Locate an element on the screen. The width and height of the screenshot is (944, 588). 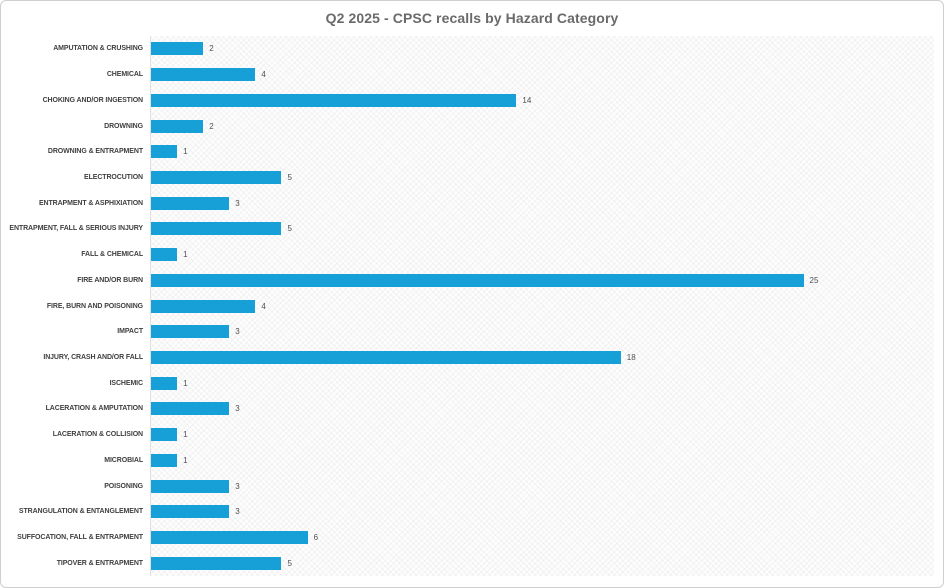
category-label: INJURY, CRASH AND/OR FALL is located at coordinates (93, 357).